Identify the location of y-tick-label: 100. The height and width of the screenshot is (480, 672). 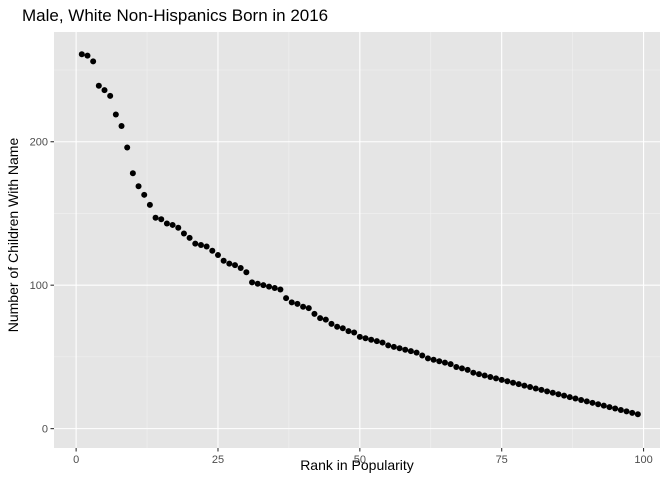
(39, 286).